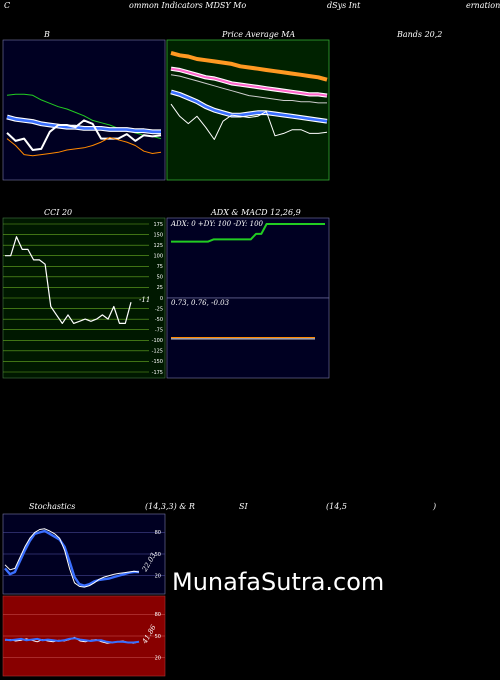 The height and width of the screenshot is (680, 500). I want to click on cci-label: CCI 20, so click(58, 212).